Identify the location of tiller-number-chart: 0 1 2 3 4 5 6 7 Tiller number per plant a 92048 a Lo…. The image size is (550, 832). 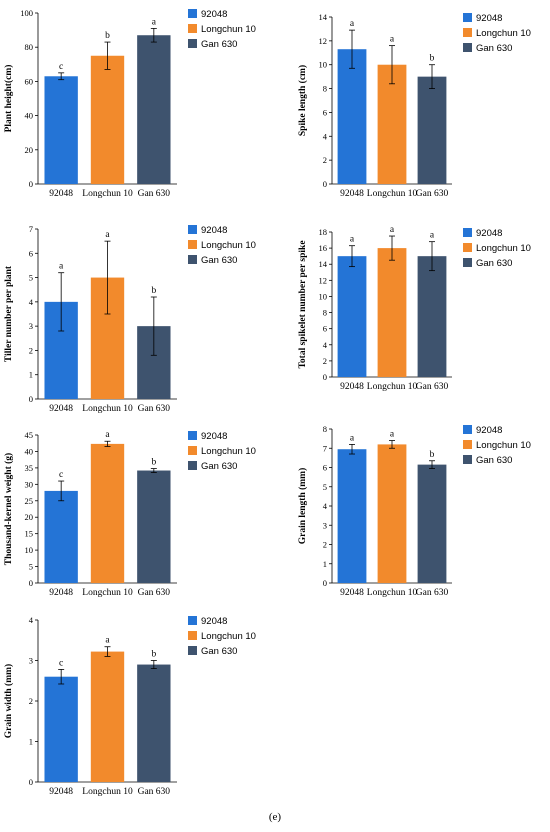
(137, 309).